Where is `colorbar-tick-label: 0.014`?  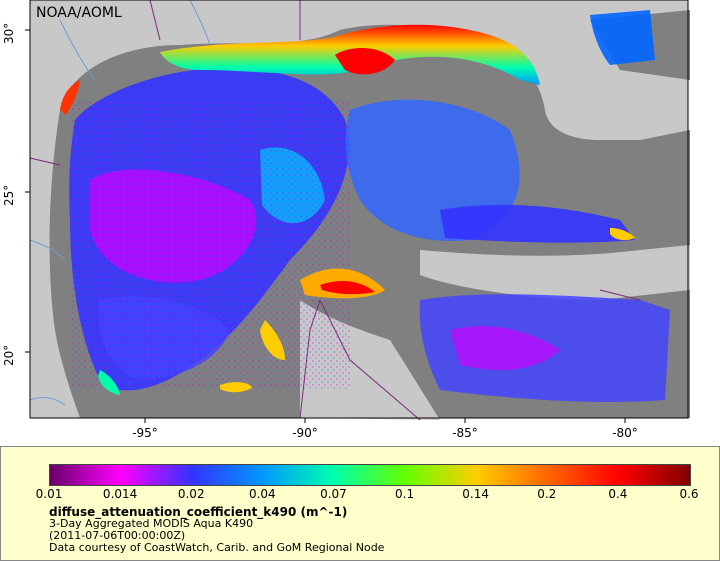
colorbar-tick-label: 0.014 is located at coordinates (120, 494).